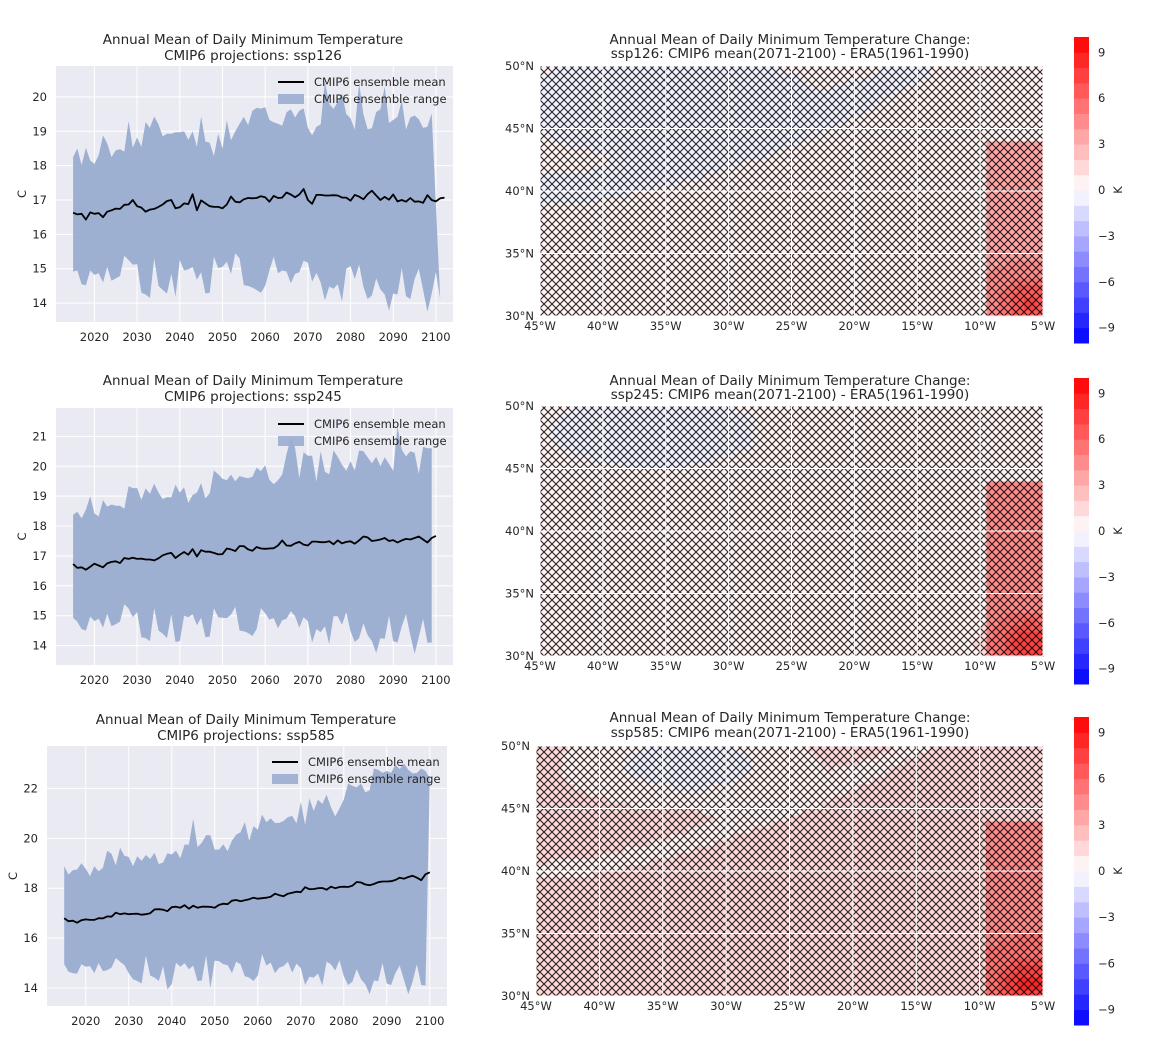  What do you see at coordinates (519, 129) in the screenshot?
I see `latitude-tick-label: 45°N` at bounding box center [519, 129].